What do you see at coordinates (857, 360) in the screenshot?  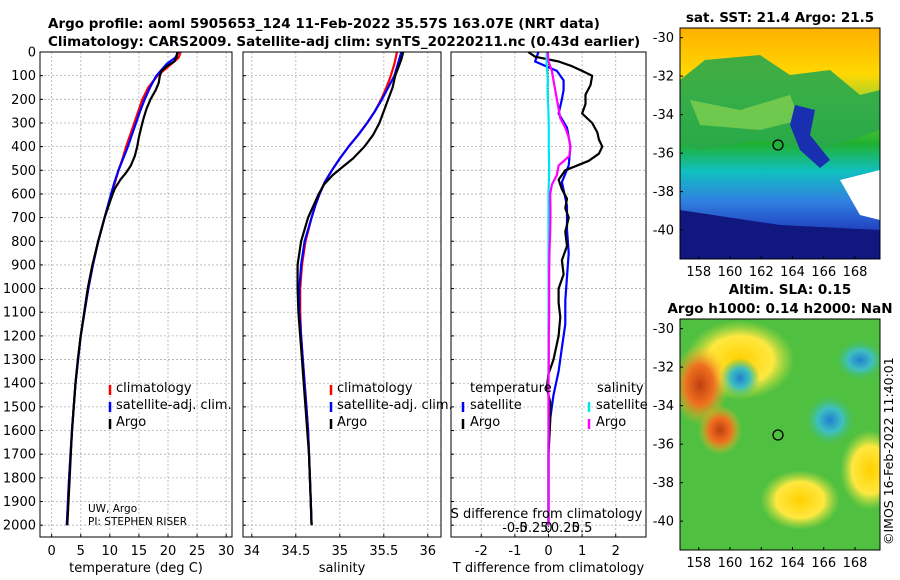 I see `sla-low-ne` at bounding box center [857, 360].